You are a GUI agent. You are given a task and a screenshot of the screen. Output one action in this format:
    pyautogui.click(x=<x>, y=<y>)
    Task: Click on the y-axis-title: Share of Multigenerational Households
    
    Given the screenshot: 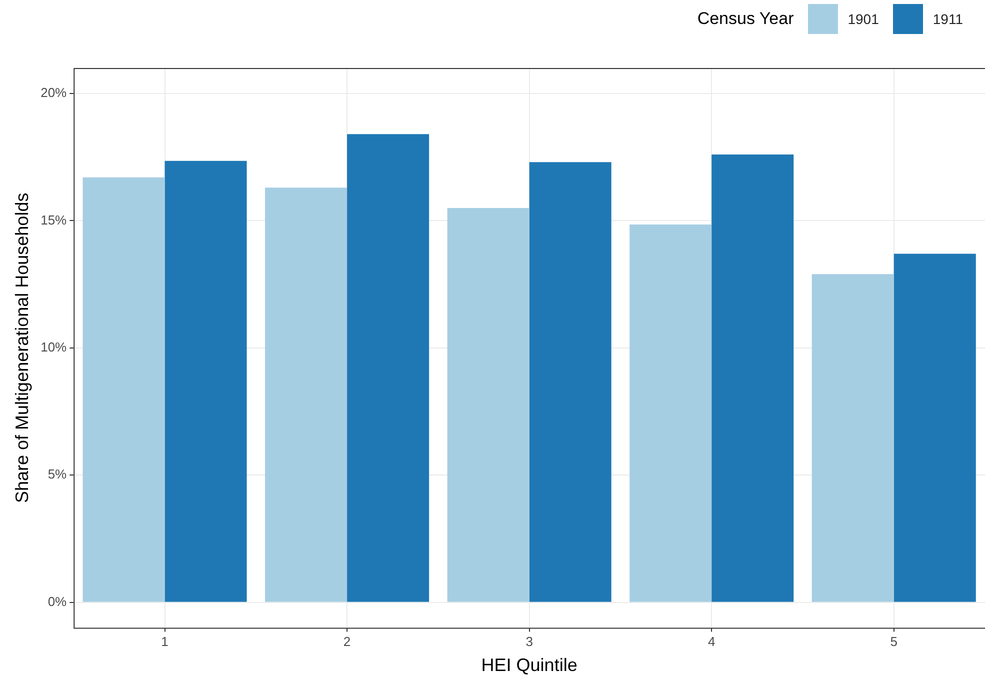 What is the action you would take?
    pyautogui.click(x=22, y=347)
    